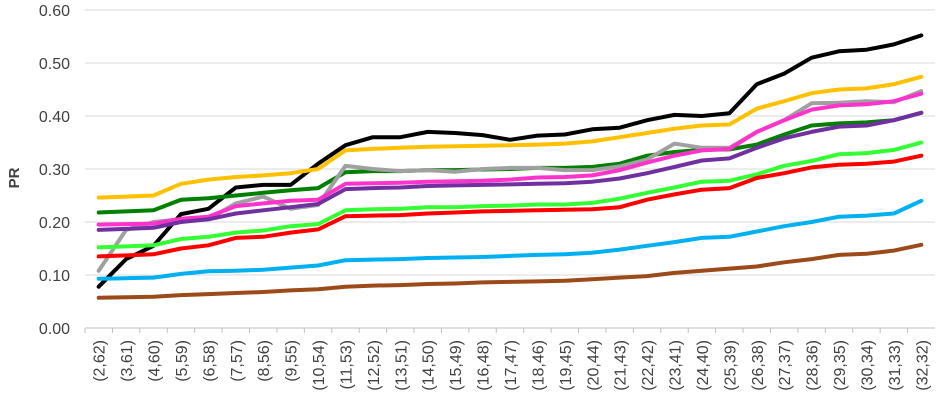  Describe the element at coordinates (785, 365) in the screenshot. I see `x-tick-label: (27,37)` at that location.